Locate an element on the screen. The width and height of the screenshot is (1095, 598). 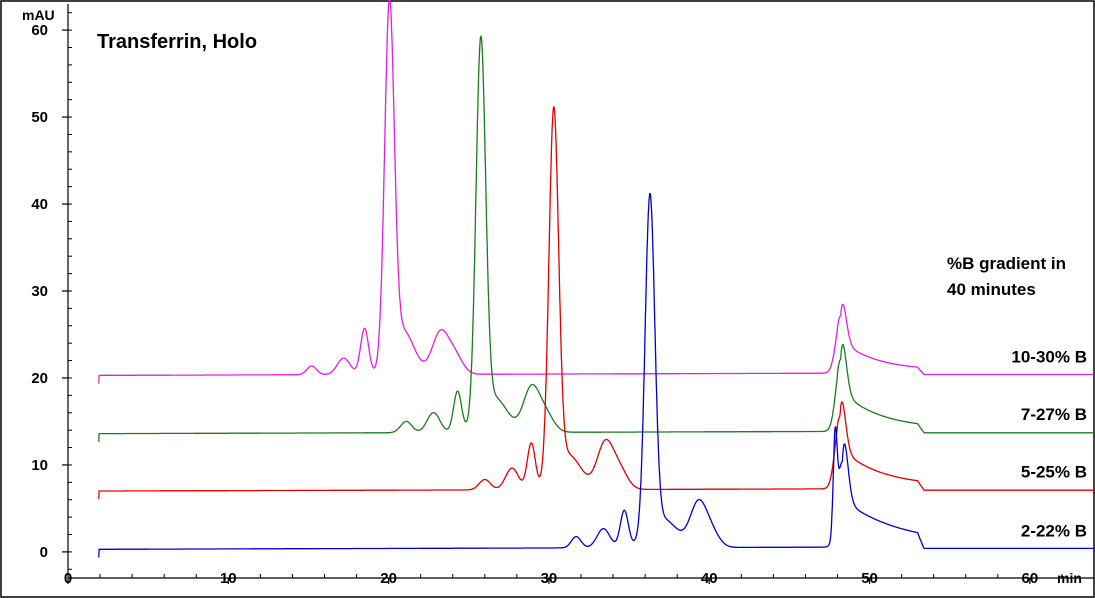
x-tick-label: 40 is located at coordinates (709, 578).